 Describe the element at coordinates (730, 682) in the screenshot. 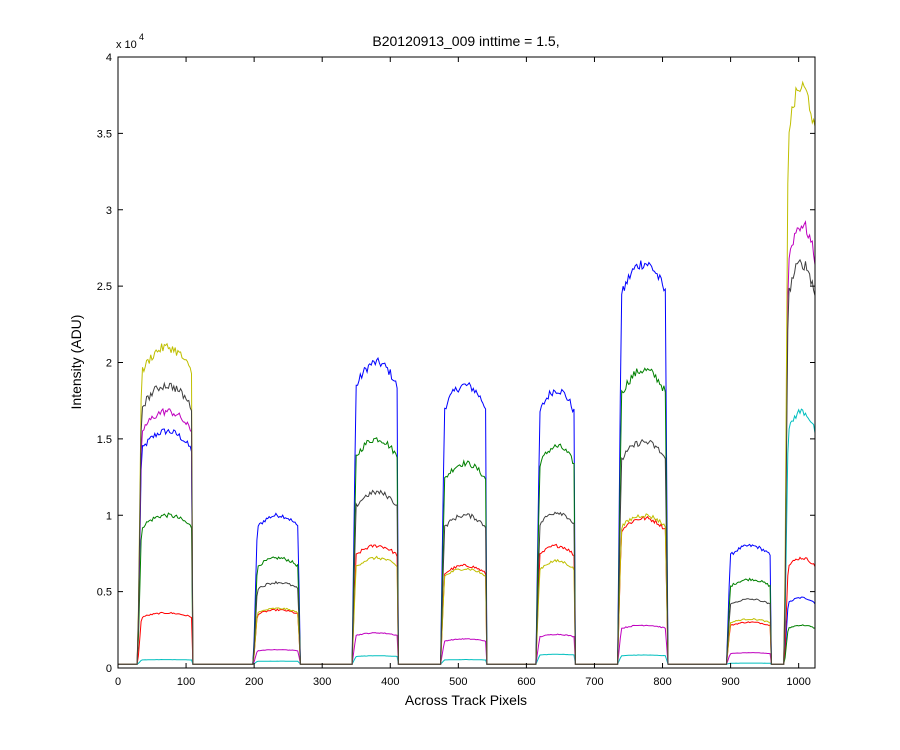

I see `x-tick-label: 900` at that location.